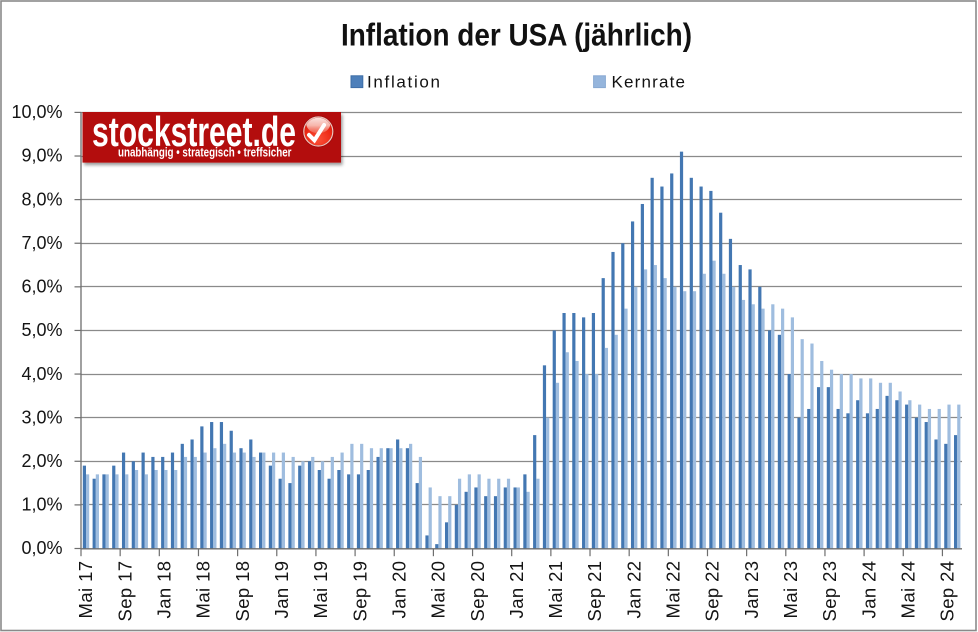 This screenshot has width=978, height=632. What do you see at coordinates (594, 591) in the screenshot?
I see `svg-text: Sep 21` at bounding box center [594, 591].